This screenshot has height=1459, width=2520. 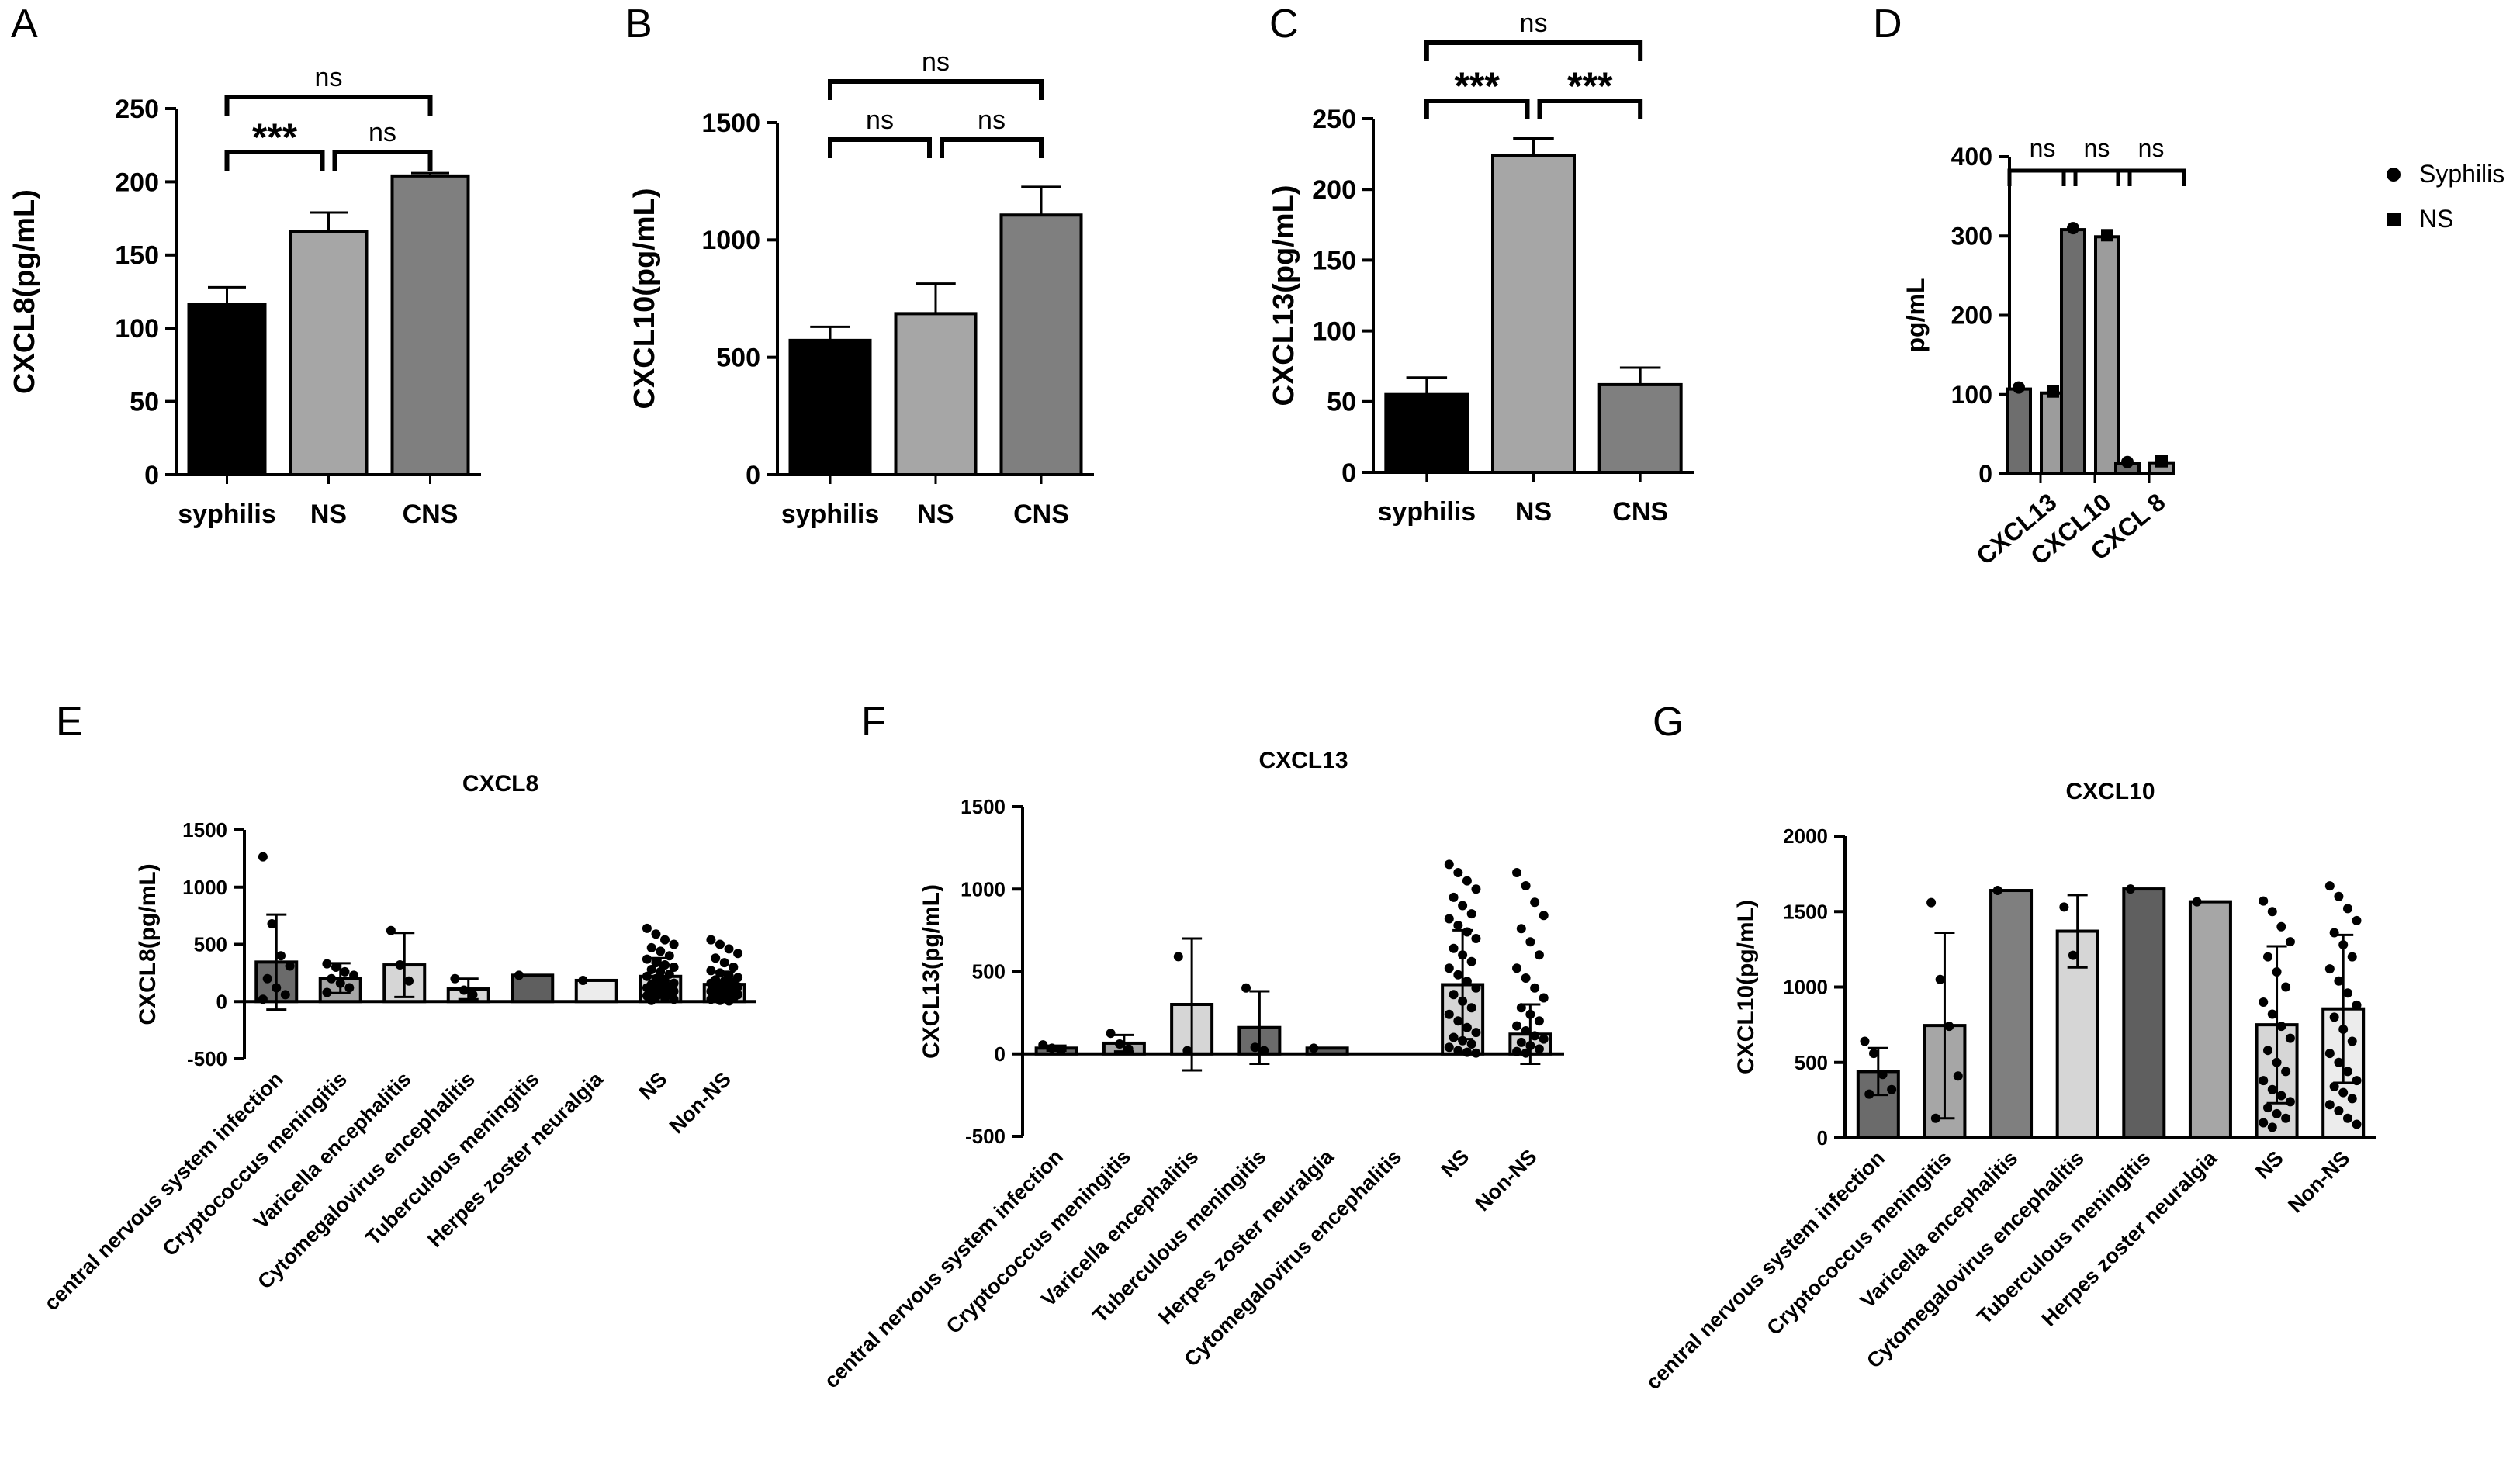 I want to click on bar-ns, so click(x=2107, y=355).